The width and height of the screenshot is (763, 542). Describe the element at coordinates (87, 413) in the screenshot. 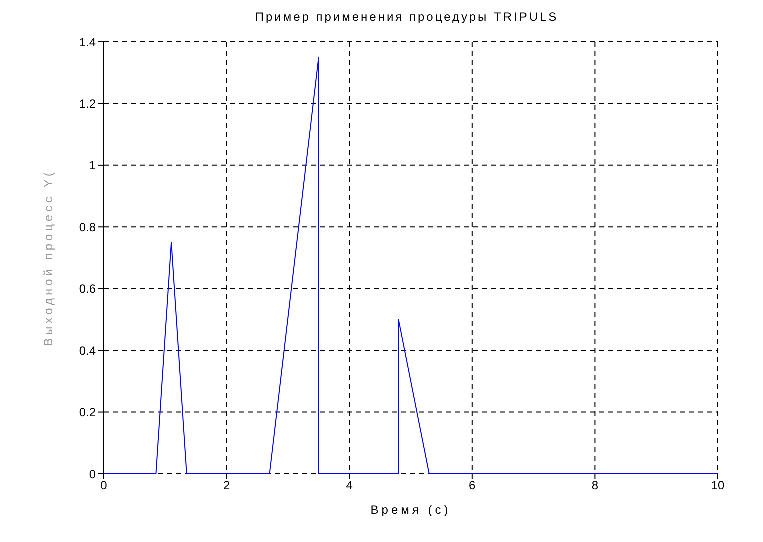

I see `y-tick-label: 0.2` at that location.